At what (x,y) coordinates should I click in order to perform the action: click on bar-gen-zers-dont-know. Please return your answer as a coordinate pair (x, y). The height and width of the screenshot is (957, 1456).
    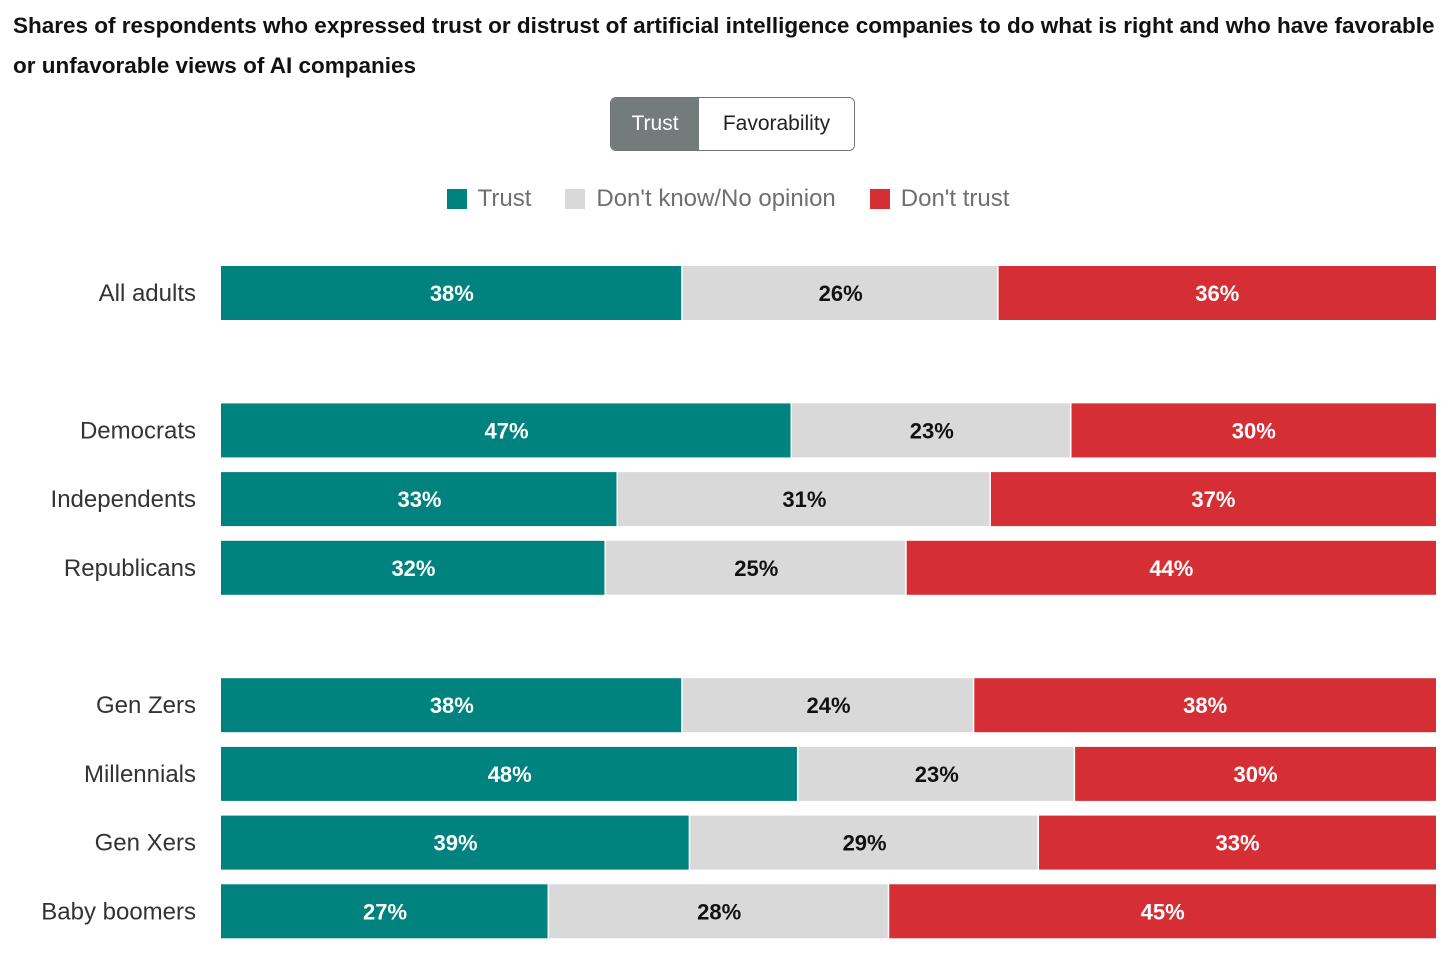
    Looking at the image, I should click on (827, 705).